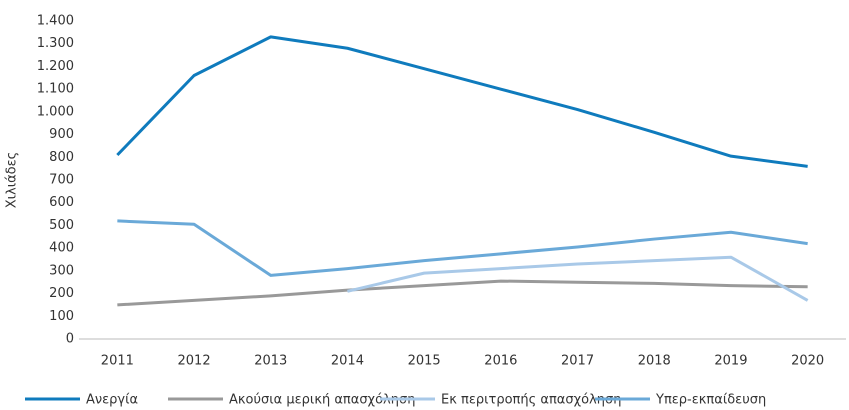 This screenshot has width=849, height=410. I want to click on y-axis-label: Χιλιάδες, so click(12, 180).